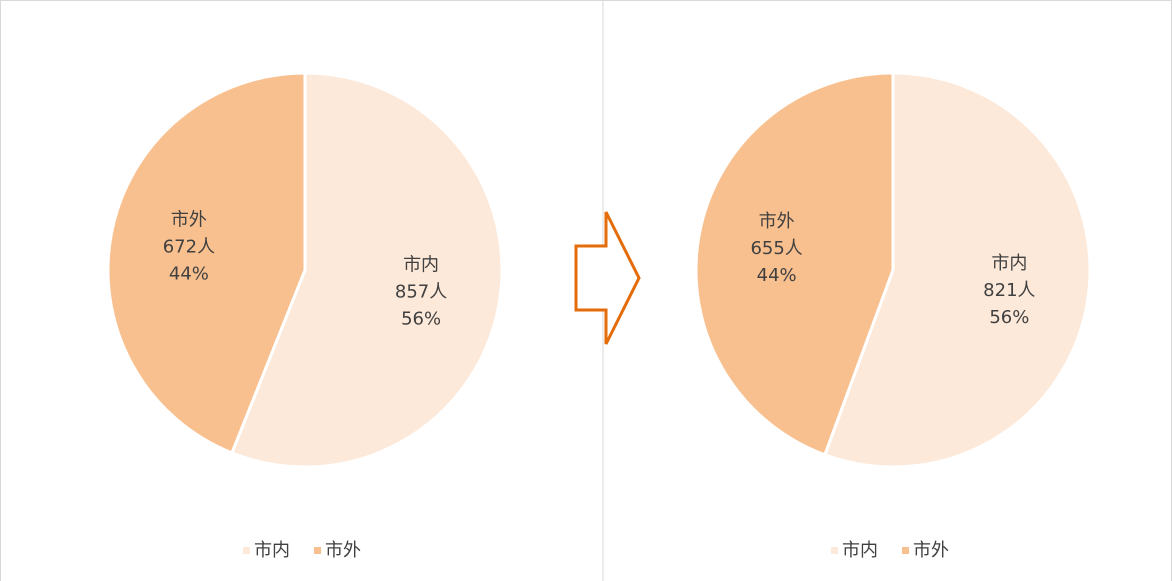 The image size is (1172, 581). I want to click on data-label: 857人, so click(421, 291).